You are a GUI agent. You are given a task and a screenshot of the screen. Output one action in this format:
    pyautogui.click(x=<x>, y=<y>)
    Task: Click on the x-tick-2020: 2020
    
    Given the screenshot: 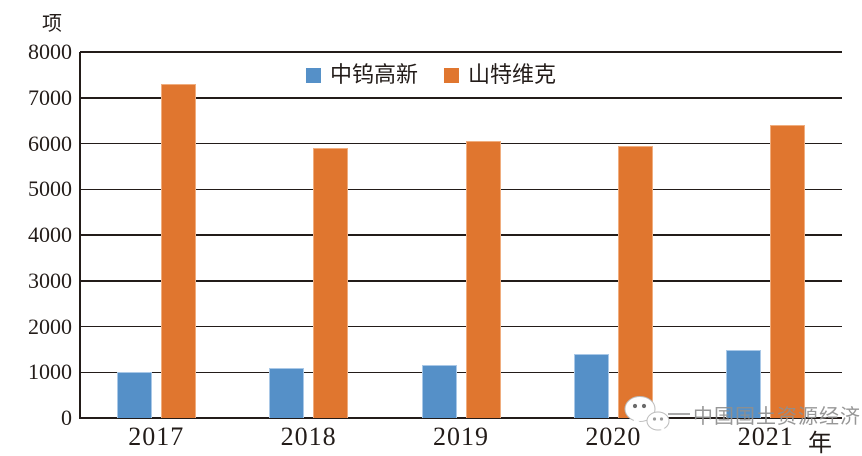 What is the action you would take?
    pyautogui.click(x=613, y=436)
    